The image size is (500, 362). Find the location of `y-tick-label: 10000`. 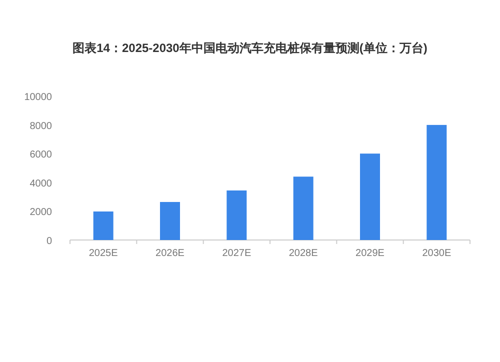

y-tick-label: 10000 is located at coordinates (38, 97).